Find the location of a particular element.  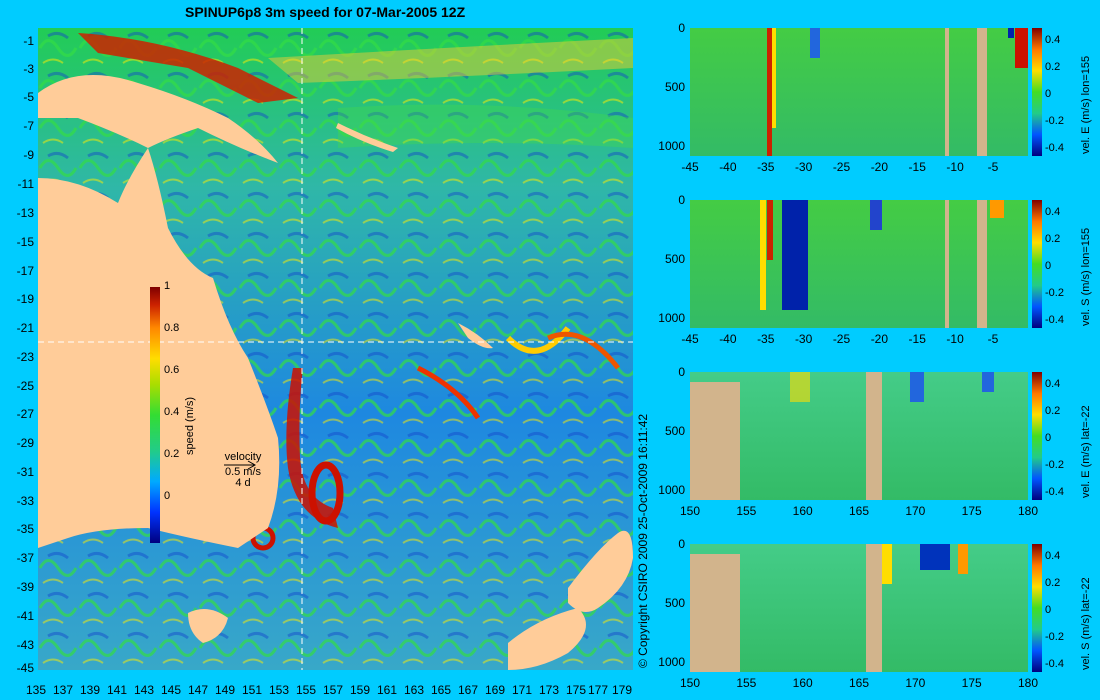

panel-vel-e-lat22-colorbar is located at coordinates (1037, 436).